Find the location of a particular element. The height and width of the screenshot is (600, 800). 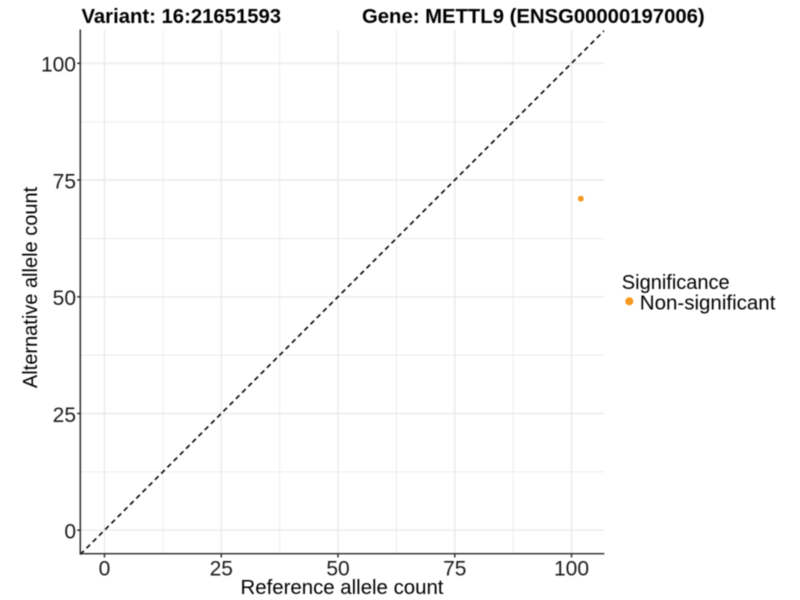

svg-text: Reference allele count is located at coordinates (342, 588).